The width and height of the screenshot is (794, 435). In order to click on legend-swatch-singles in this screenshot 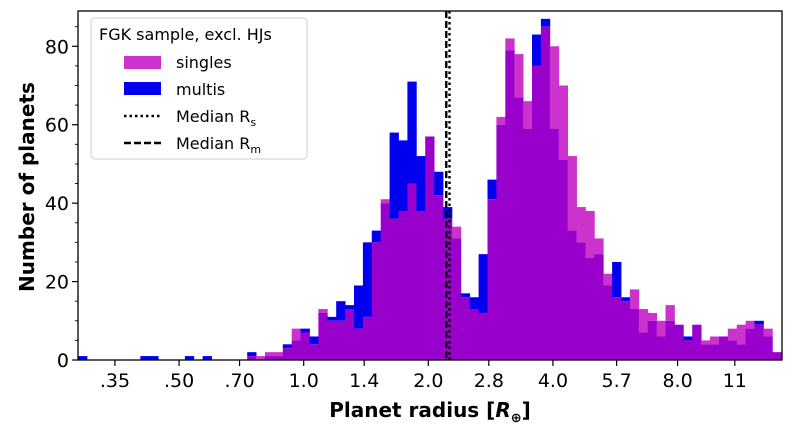, I will do `click(142, 62)`.